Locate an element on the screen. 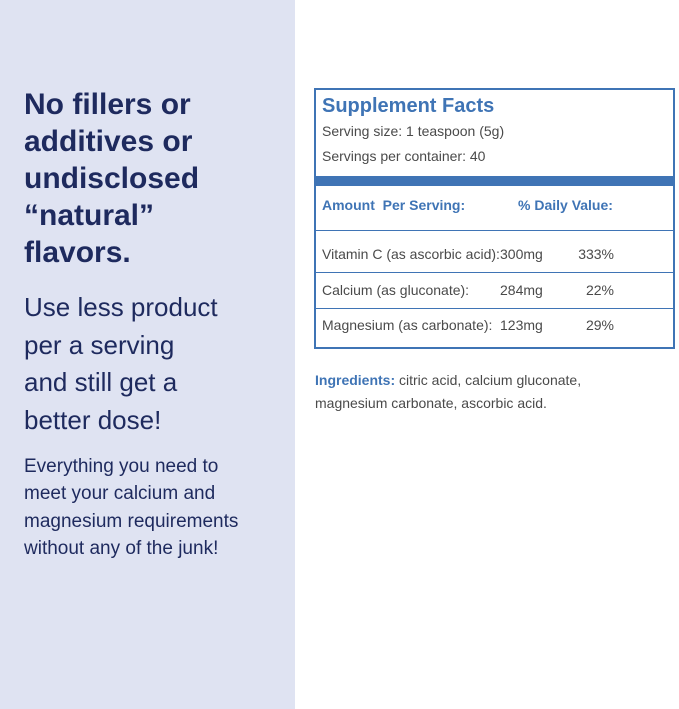  body-line: magnesium requirements is located at coordinates (131, 521).